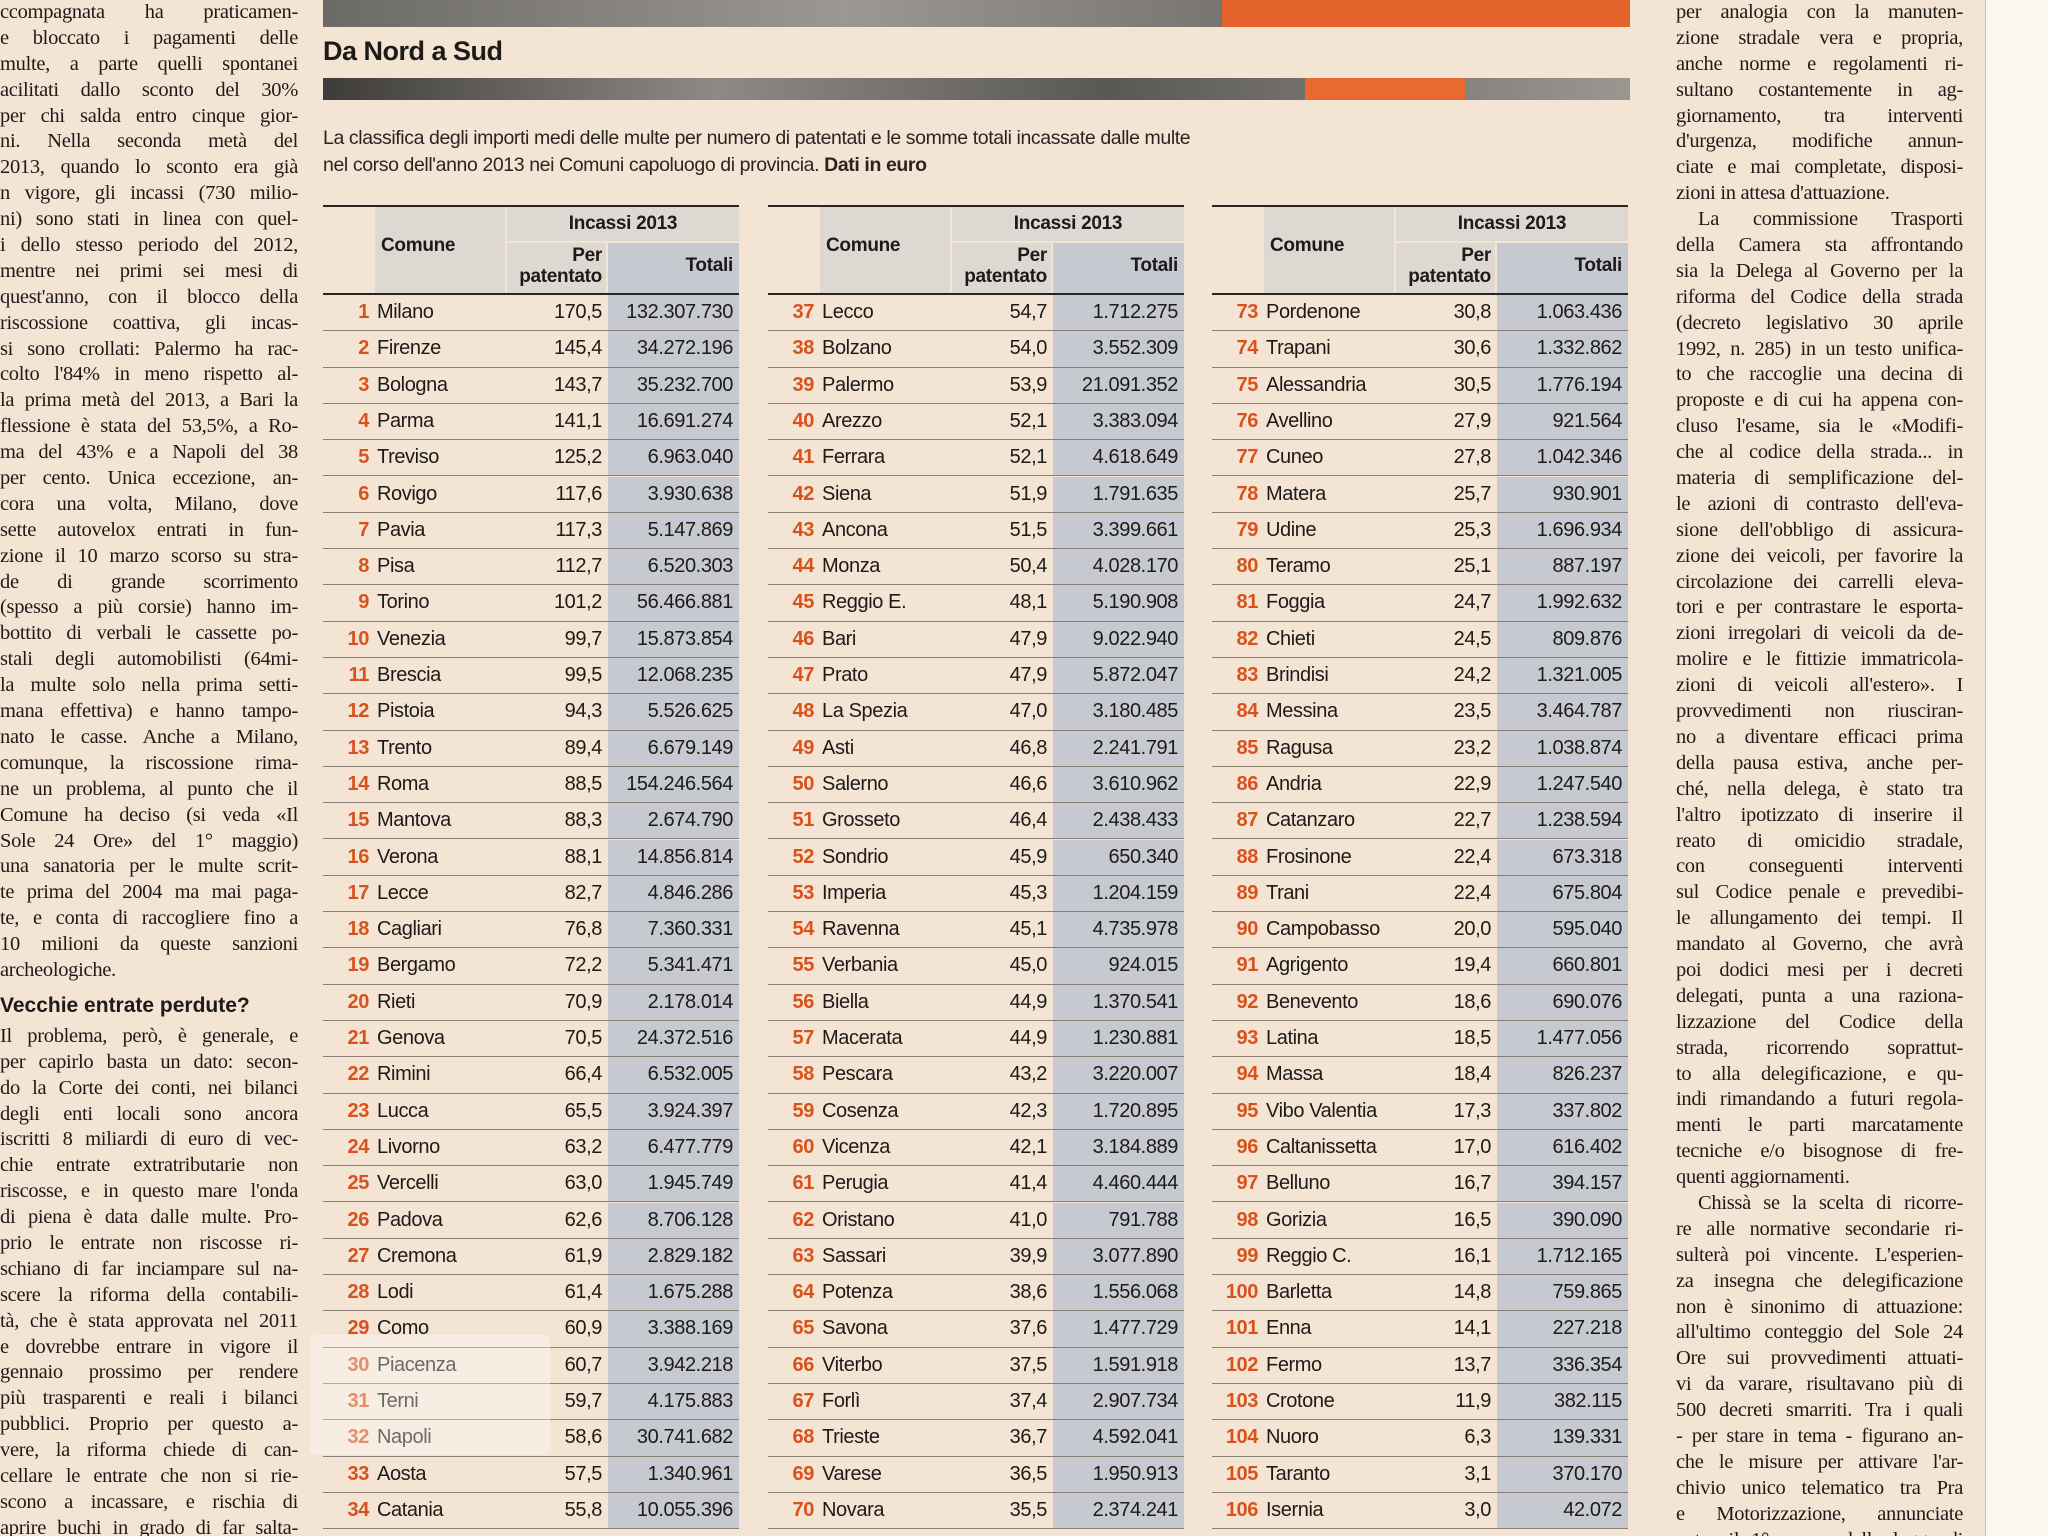  Describe the element at coordinates (405, 420) in the screenshot. I see `city: Parma` at that location.